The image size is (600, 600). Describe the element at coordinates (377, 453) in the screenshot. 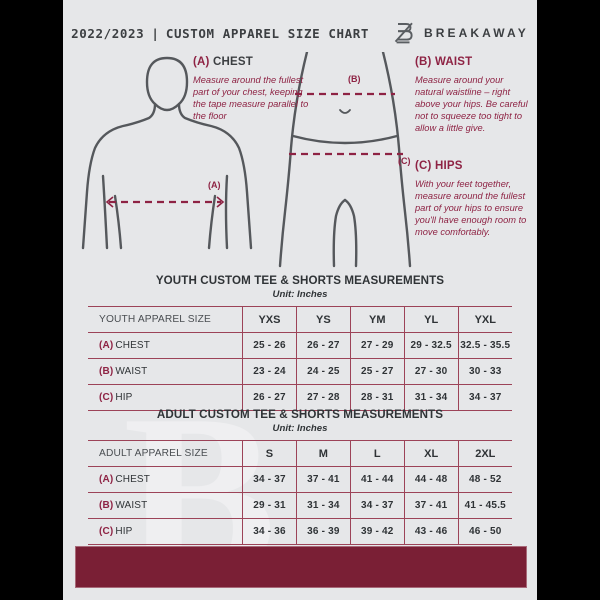

I see `adult-size-l: L` at that location.